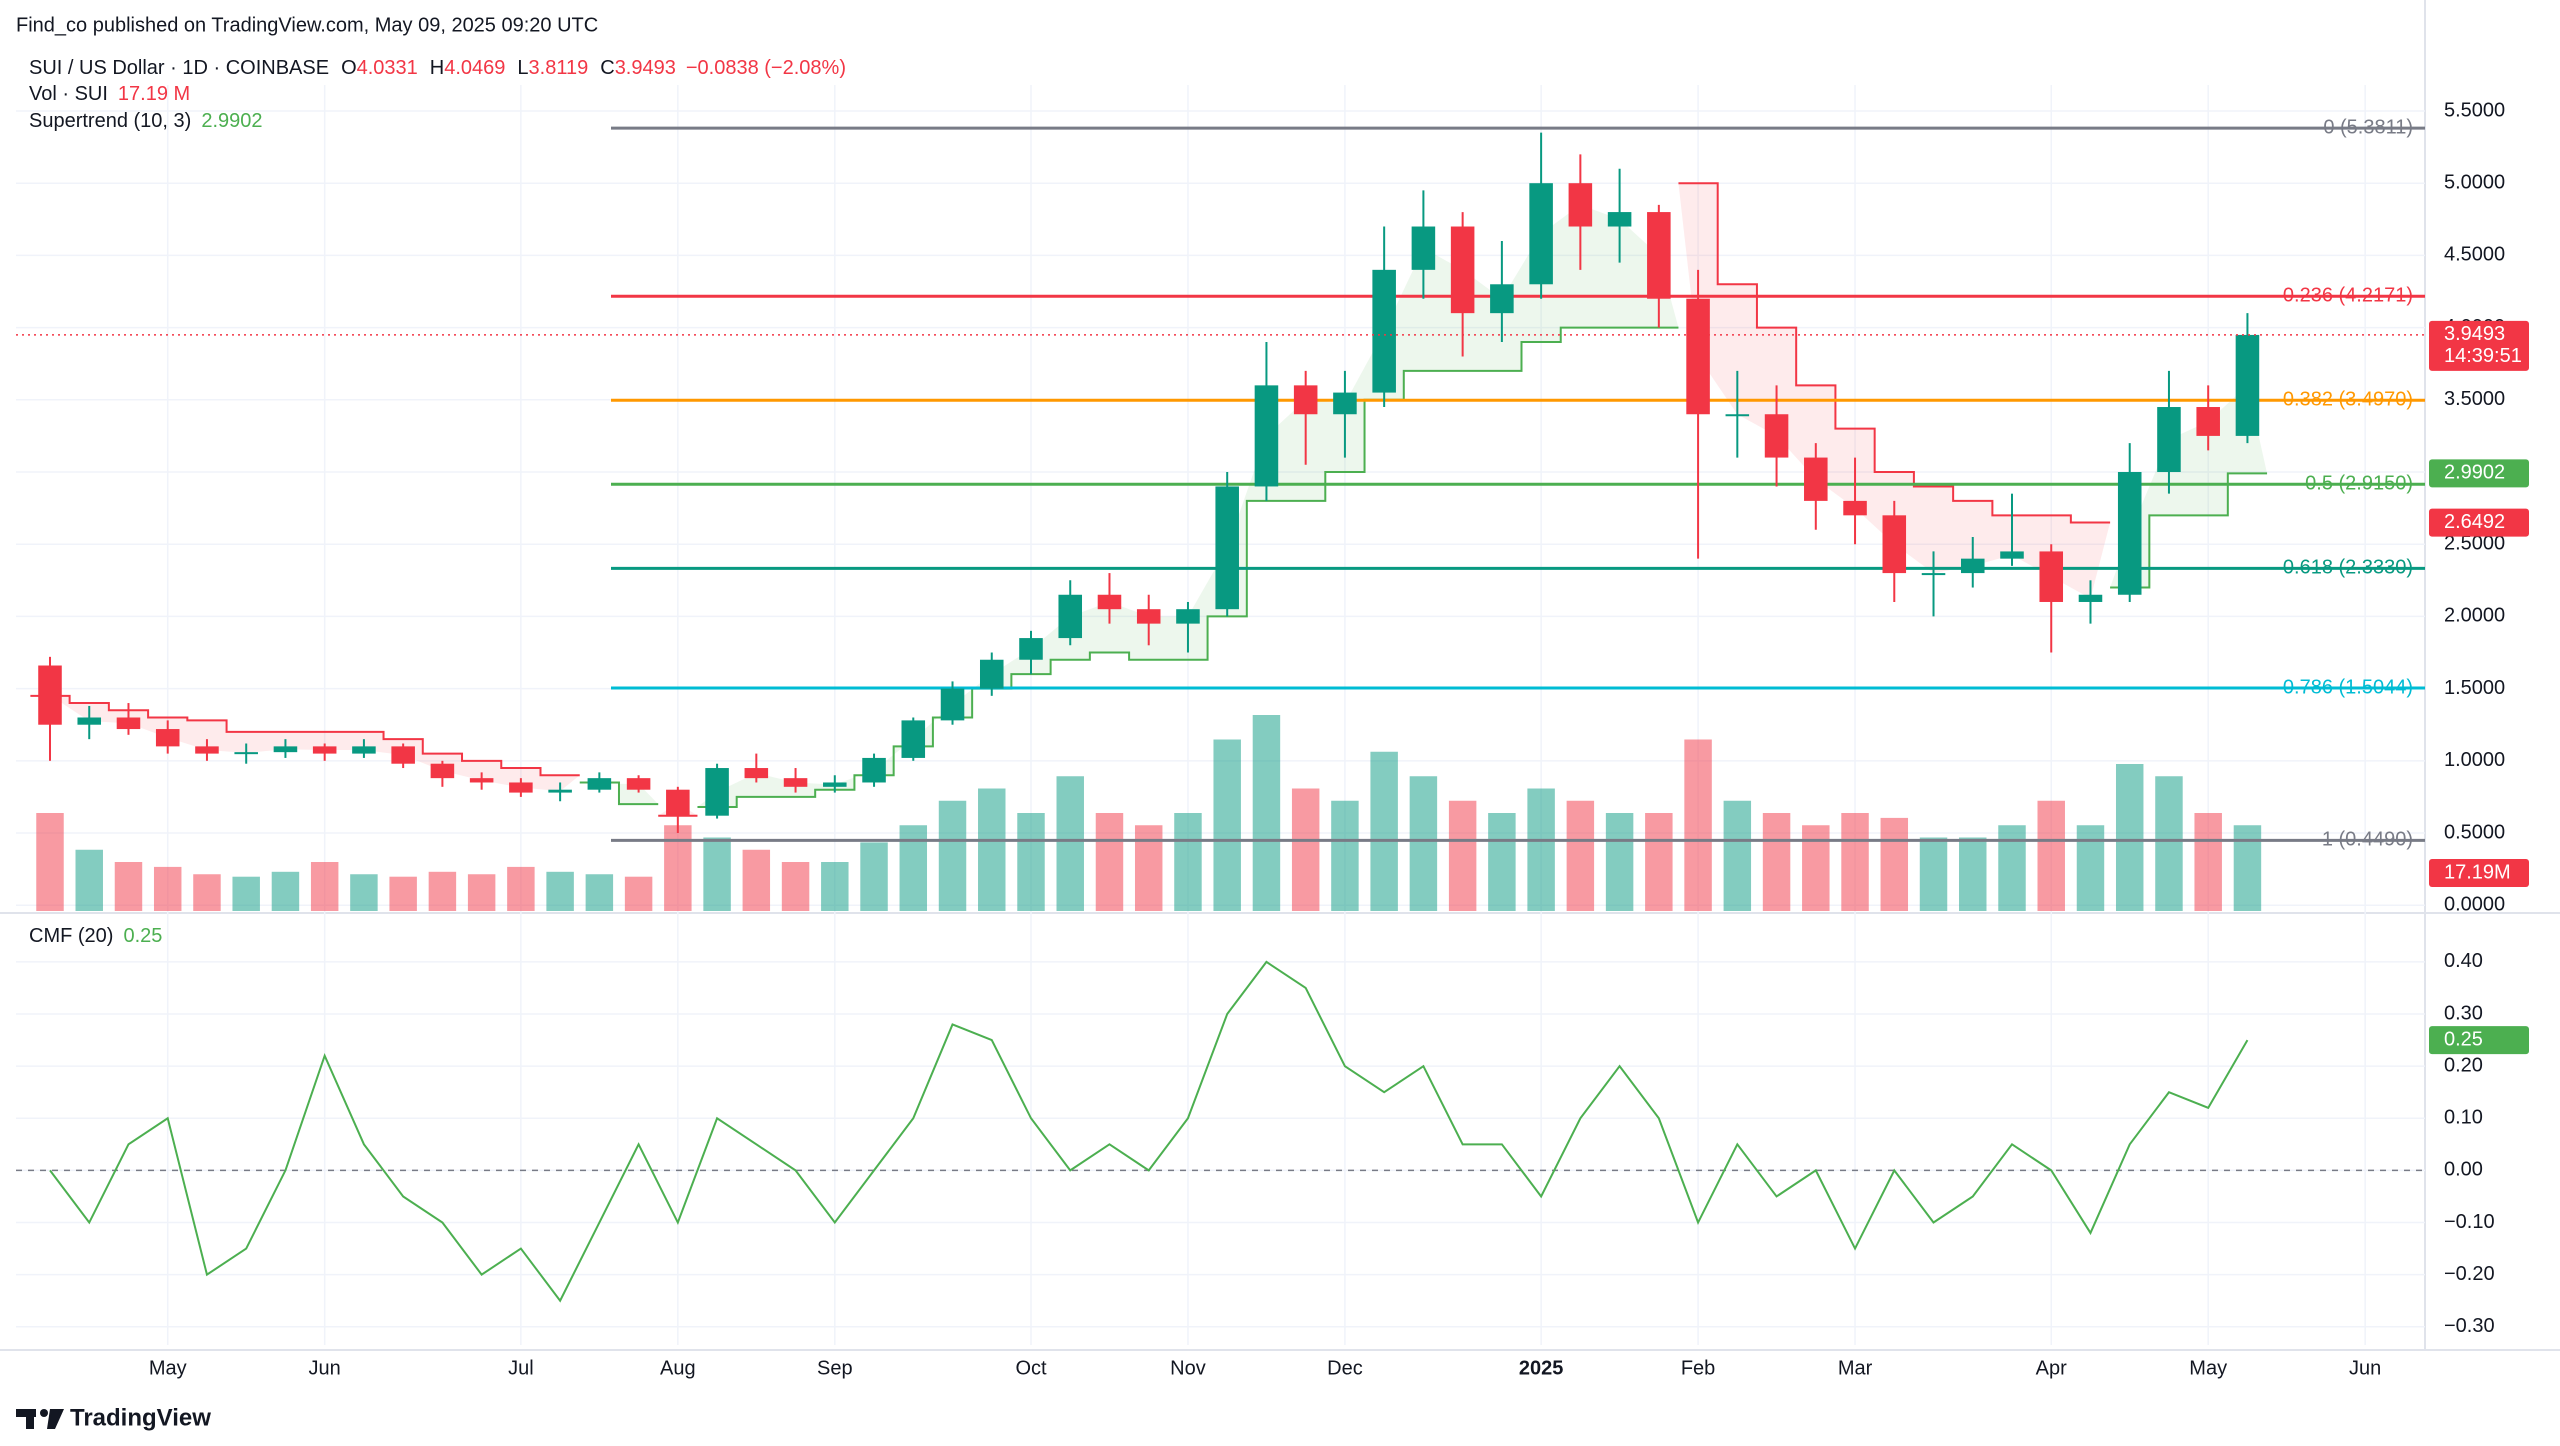 The height and width of the screenshot is (1446, 2560). I want to click on symbol: SUI / US Dollar · 1D · COINBASE, so click(179, 68).